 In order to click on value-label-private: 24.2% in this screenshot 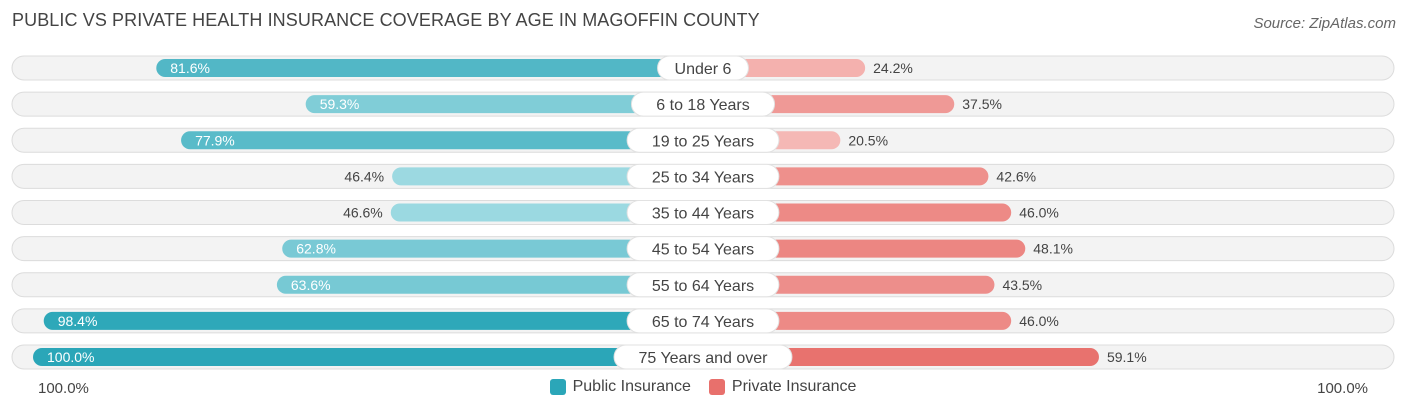, I will do `click(893, 68)`.